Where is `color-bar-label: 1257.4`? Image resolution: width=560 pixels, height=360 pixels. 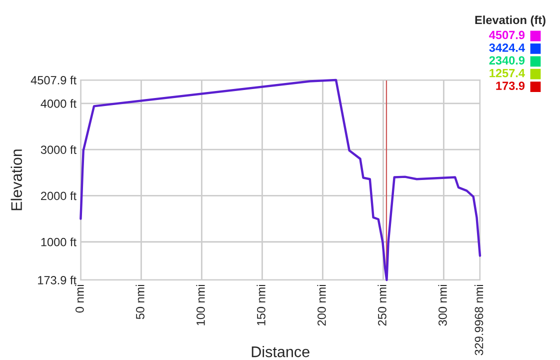
color-bar-label: 1257.4 is located at coordinates (507, 73).